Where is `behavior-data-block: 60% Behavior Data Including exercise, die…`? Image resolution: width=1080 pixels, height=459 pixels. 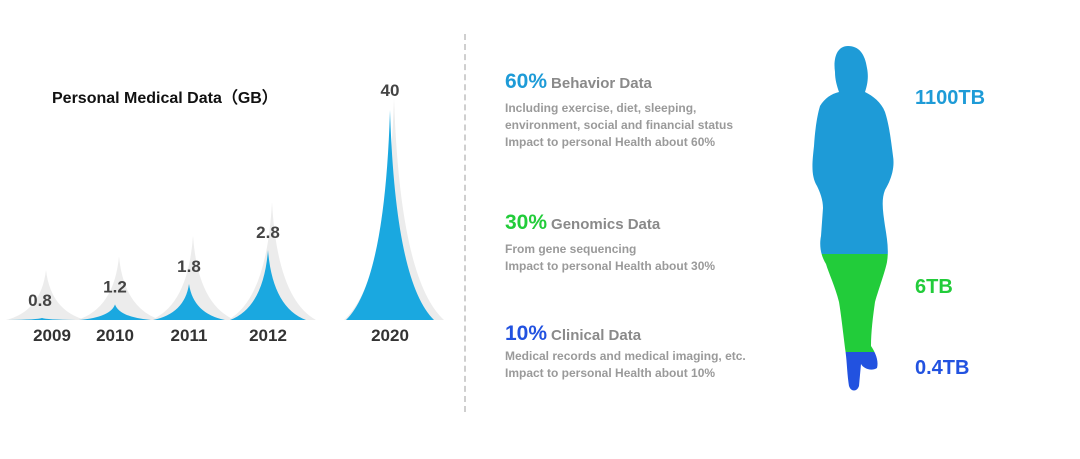
behavior-data-block: 60% Behavior Data Including exercise, die… is located at coordinates (619, 110).